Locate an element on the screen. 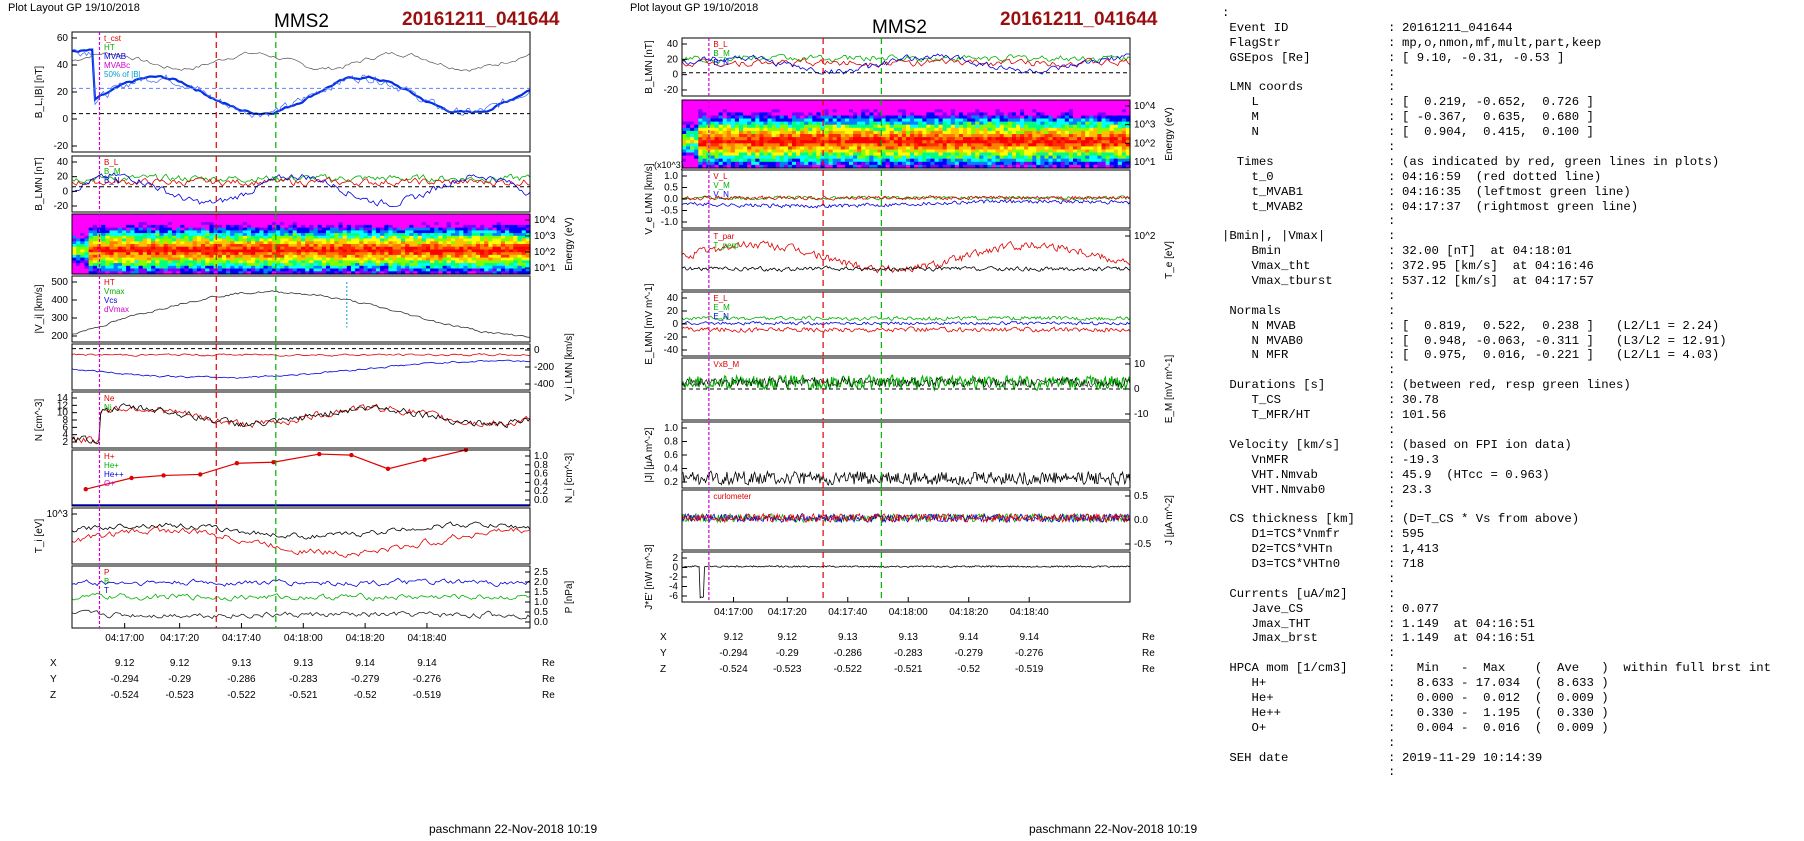 The height and width of the screenshot is (841, 1804). panel-frame is located at coordinates (301, 309).